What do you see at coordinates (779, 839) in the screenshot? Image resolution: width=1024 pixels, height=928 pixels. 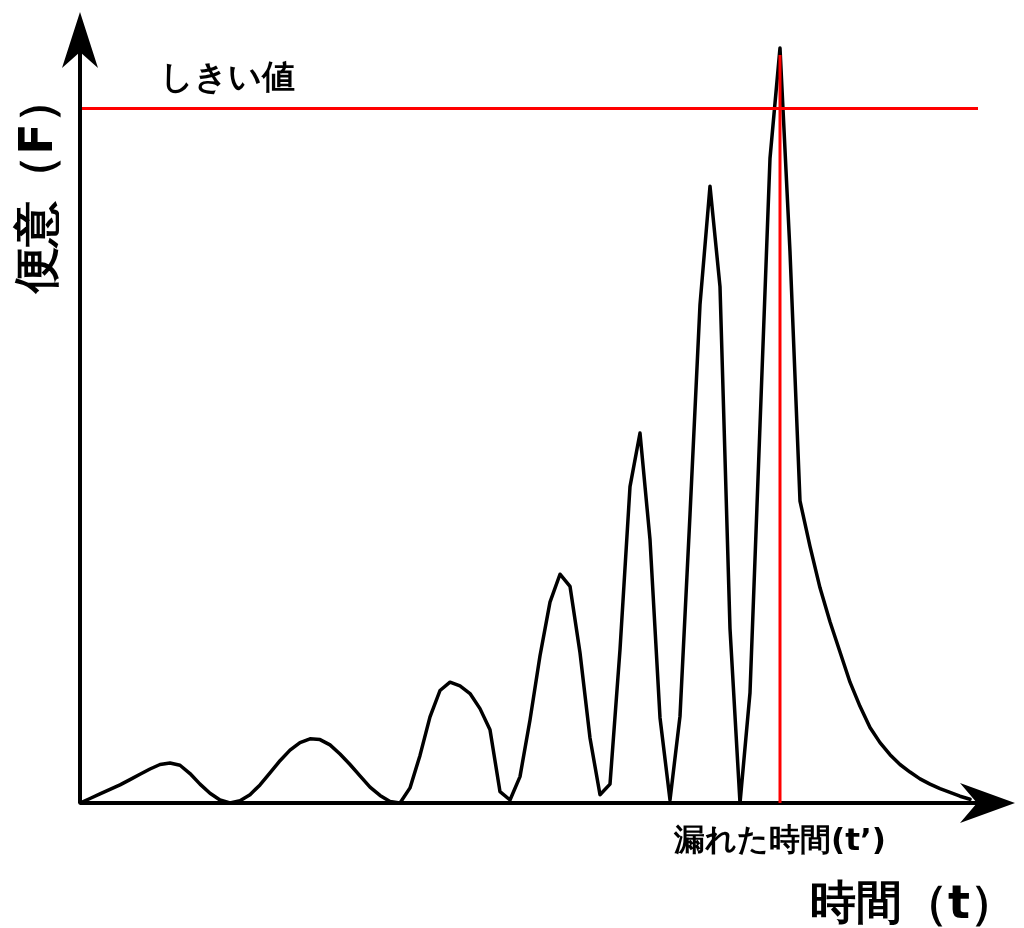 I see `text: 漏れた時間(t’)` at bounding box center [779, 839].